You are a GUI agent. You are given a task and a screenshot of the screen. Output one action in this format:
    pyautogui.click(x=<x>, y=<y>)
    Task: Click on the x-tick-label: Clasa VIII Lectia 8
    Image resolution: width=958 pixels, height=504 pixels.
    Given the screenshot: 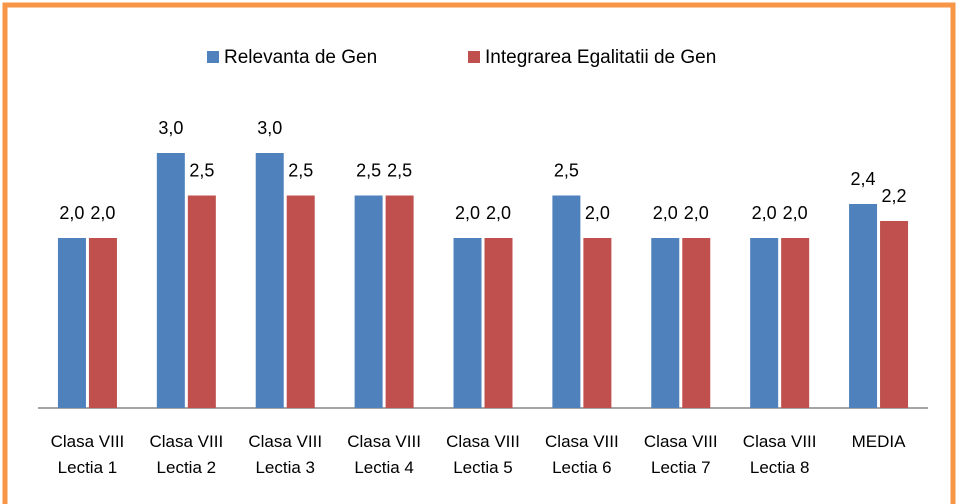 What is the action you would take?
    pyautogui.click(x=779, y=454)
    